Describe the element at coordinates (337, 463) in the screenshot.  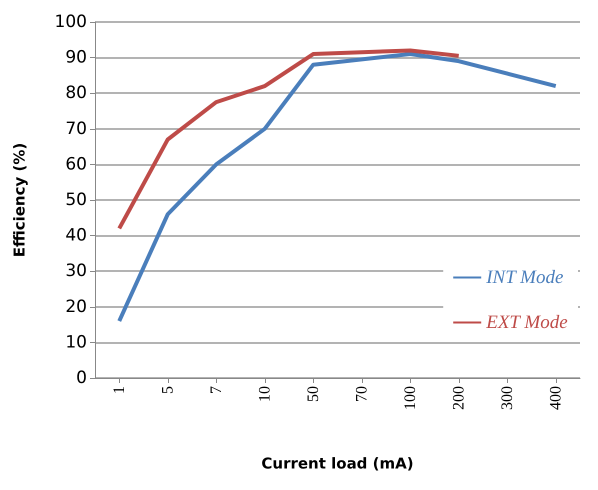
I see `x-axis-title: Current load (mA)` at that location.